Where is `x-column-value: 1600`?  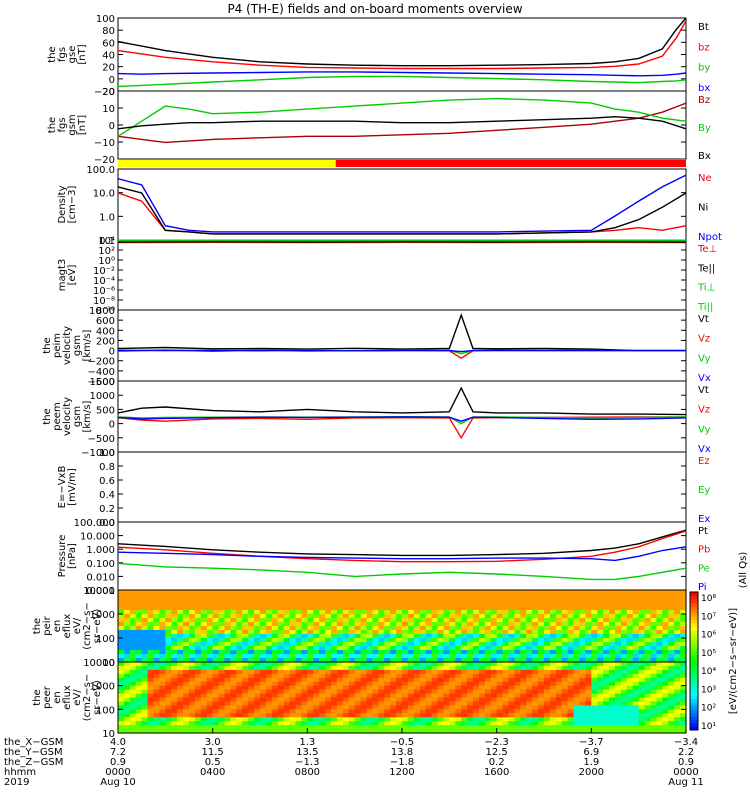
x-column-value: 1600 is located at coordinates (496, 772).